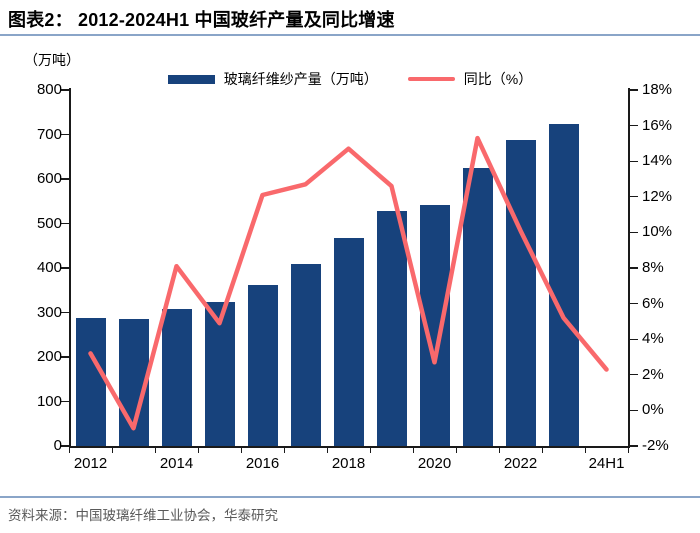  I want to click on left-axis-tick-label: 800, so click(49, 89).